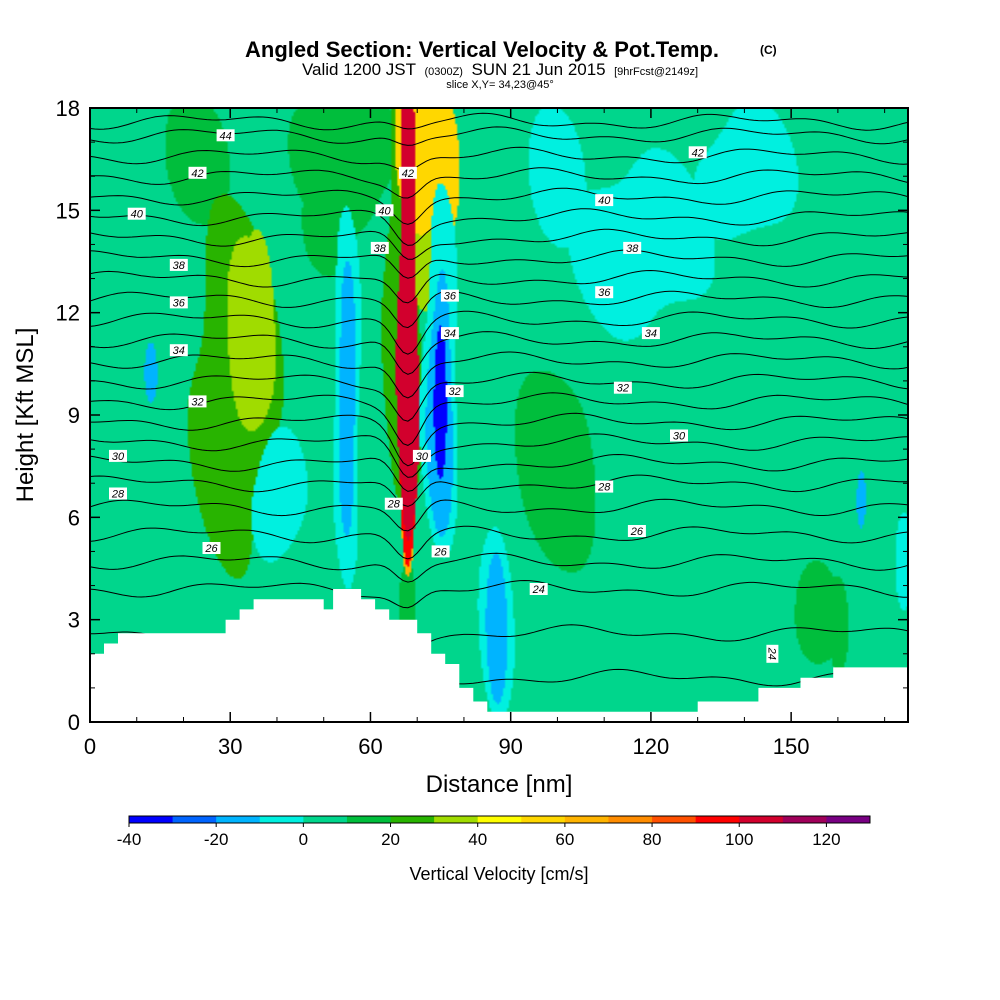 The width and height of the screenshot is (1000, 1000). I want to click on contour-label: 32, so click(454, 391).